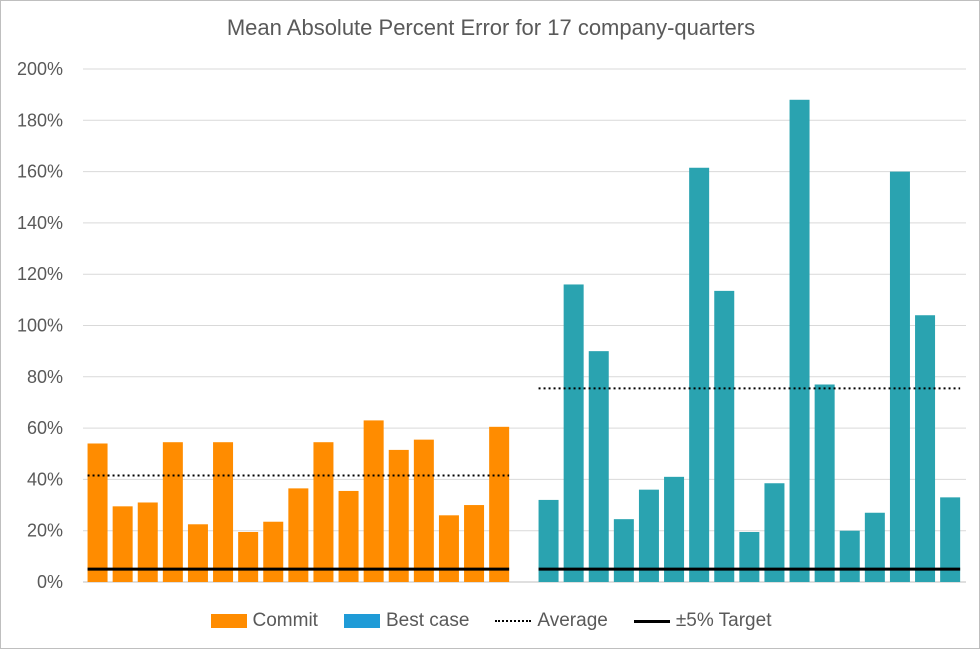 This screenshot has width=980, height=650. I want to click on legend-label-target: ±5% Target, so click(723, 620).